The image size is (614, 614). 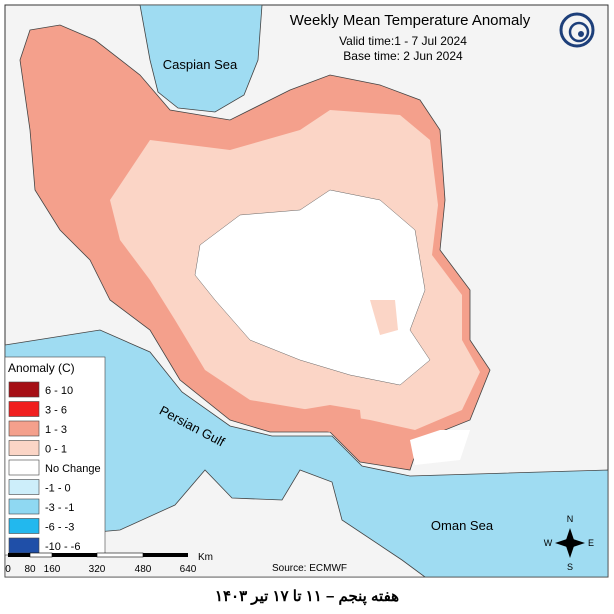 I want to click on legend-label: -10 - -6, so click(x=62, y=547).